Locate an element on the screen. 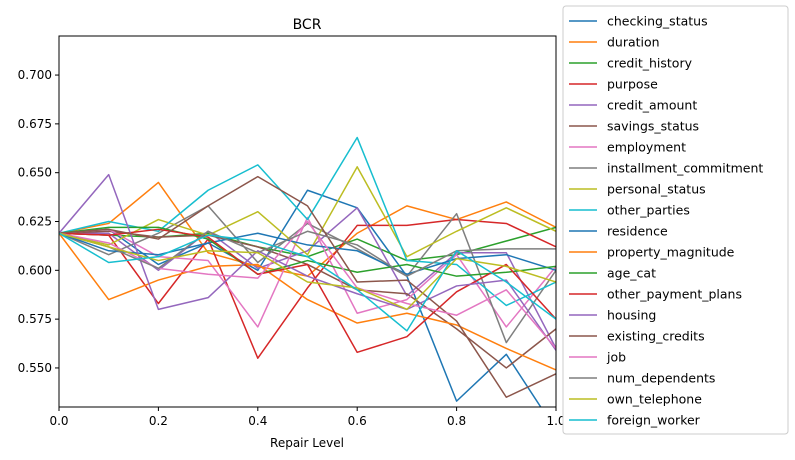 This screenshot has width=795, height=460. legend-label: savings_status is located at coordinates (653, 126).